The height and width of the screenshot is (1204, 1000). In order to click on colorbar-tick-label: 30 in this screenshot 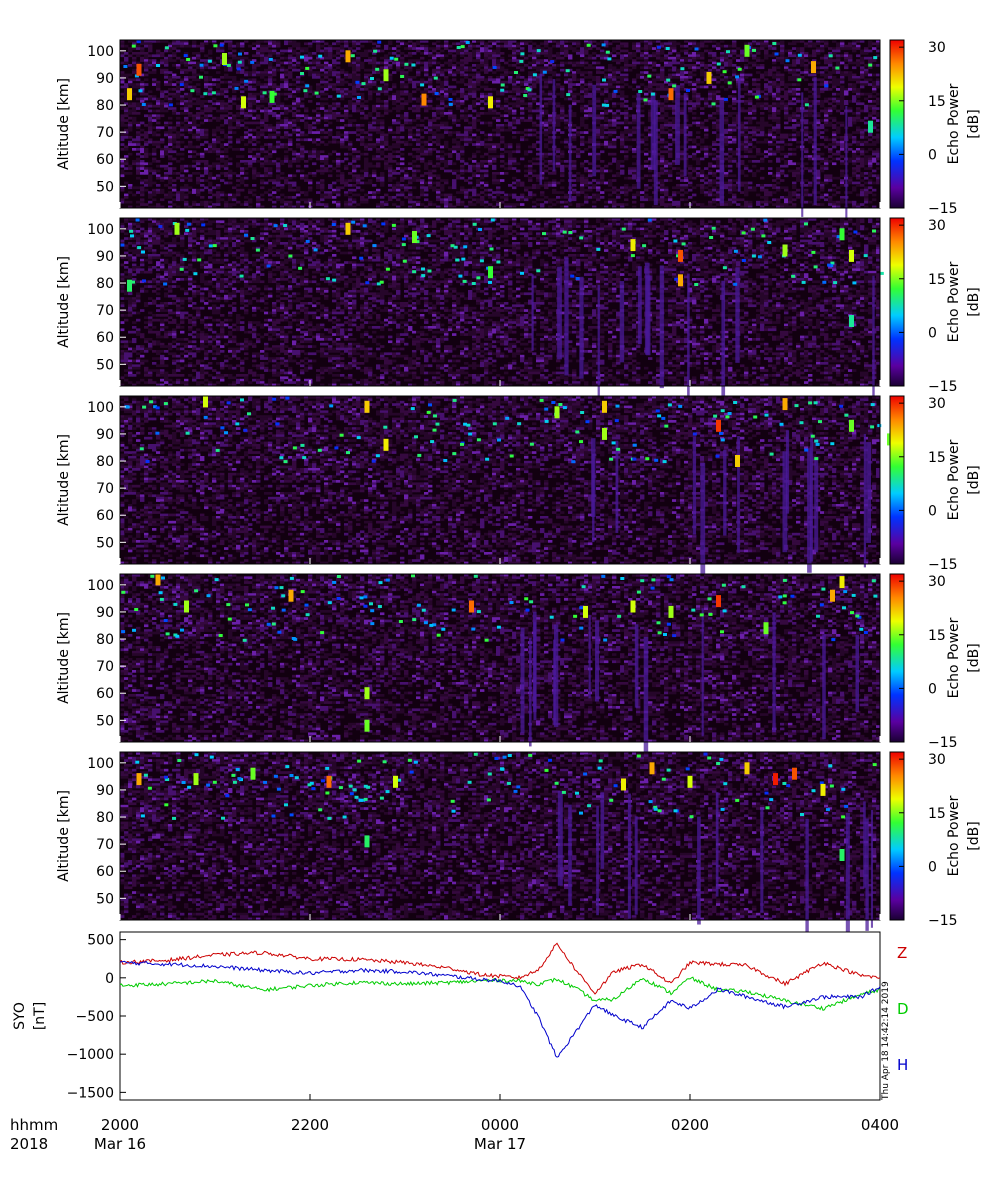, I will do `click(937, 404)`.